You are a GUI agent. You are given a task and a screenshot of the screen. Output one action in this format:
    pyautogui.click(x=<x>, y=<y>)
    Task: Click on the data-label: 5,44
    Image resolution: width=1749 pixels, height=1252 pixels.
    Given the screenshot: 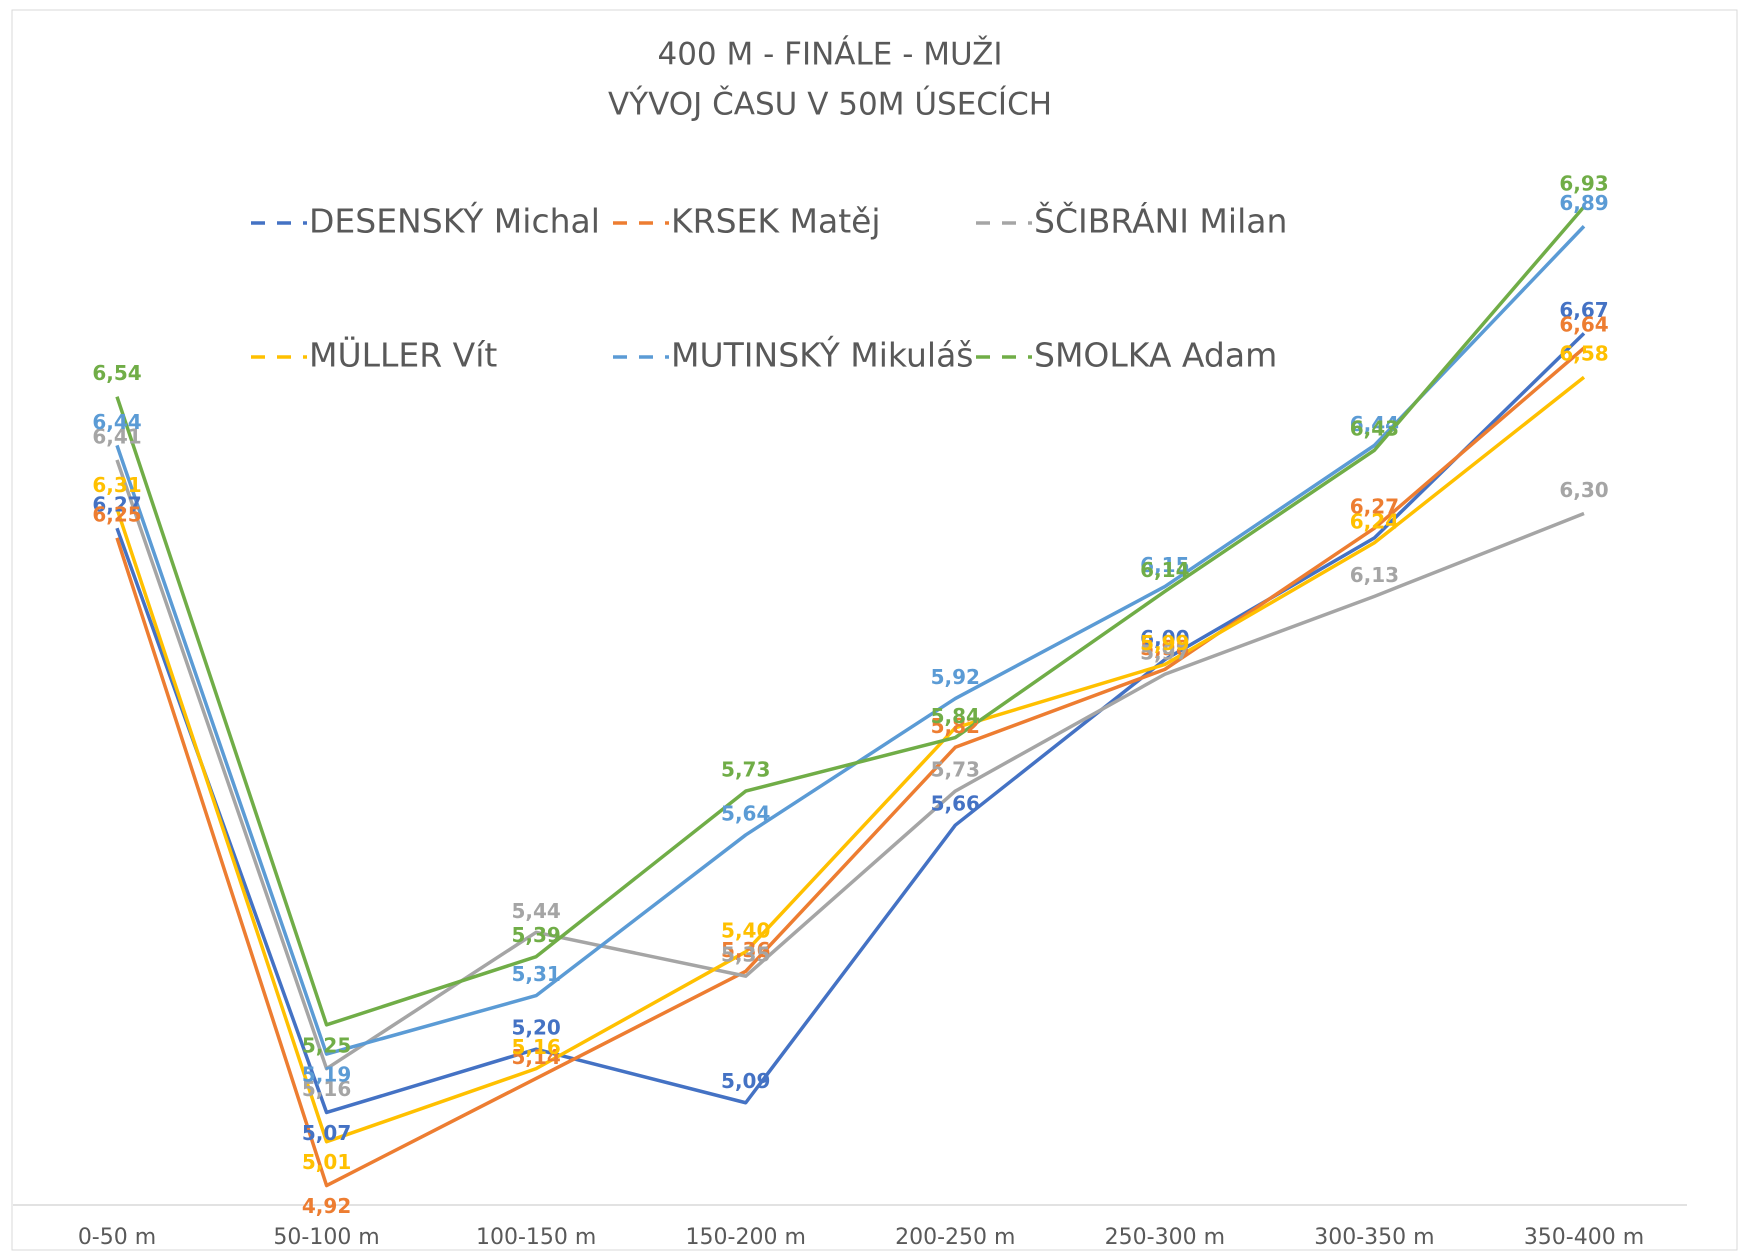 What is the action you would take?
    pyautogui.click(x=535, y=911)
    